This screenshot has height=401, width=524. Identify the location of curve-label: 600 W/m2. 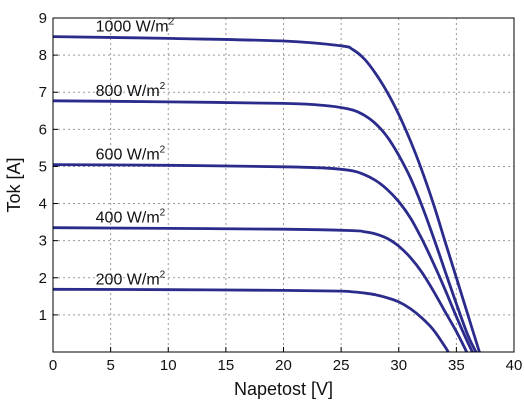
(131, 154).